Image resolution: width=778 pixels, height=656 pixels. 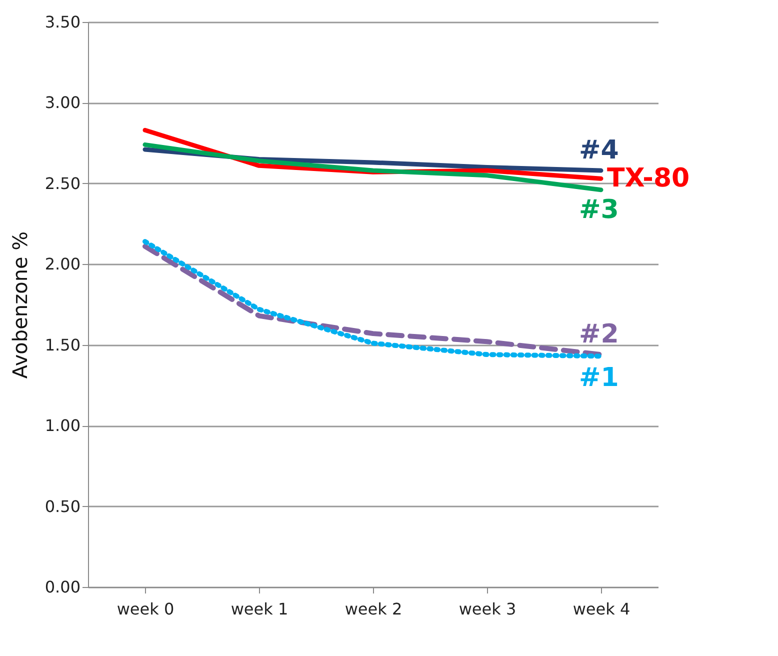 I want to click on y-tick-label: 3.50, so click(x=62, y=22).